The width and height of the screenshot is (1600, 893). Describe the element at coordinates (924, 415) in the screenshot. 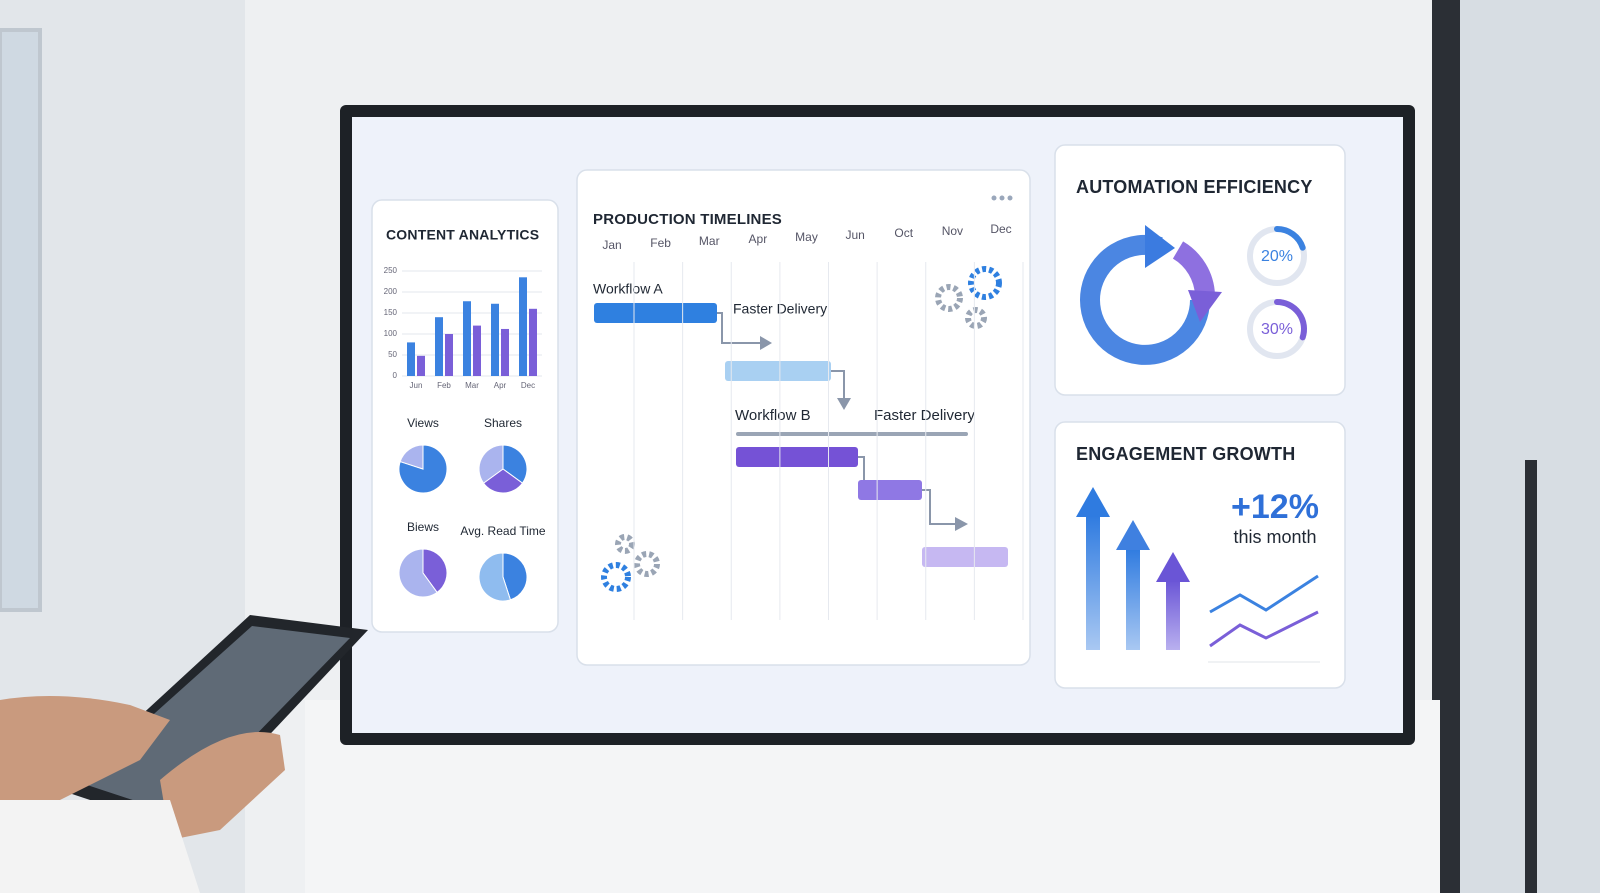

I see `workflow-note: Faster Delivery` at that location.